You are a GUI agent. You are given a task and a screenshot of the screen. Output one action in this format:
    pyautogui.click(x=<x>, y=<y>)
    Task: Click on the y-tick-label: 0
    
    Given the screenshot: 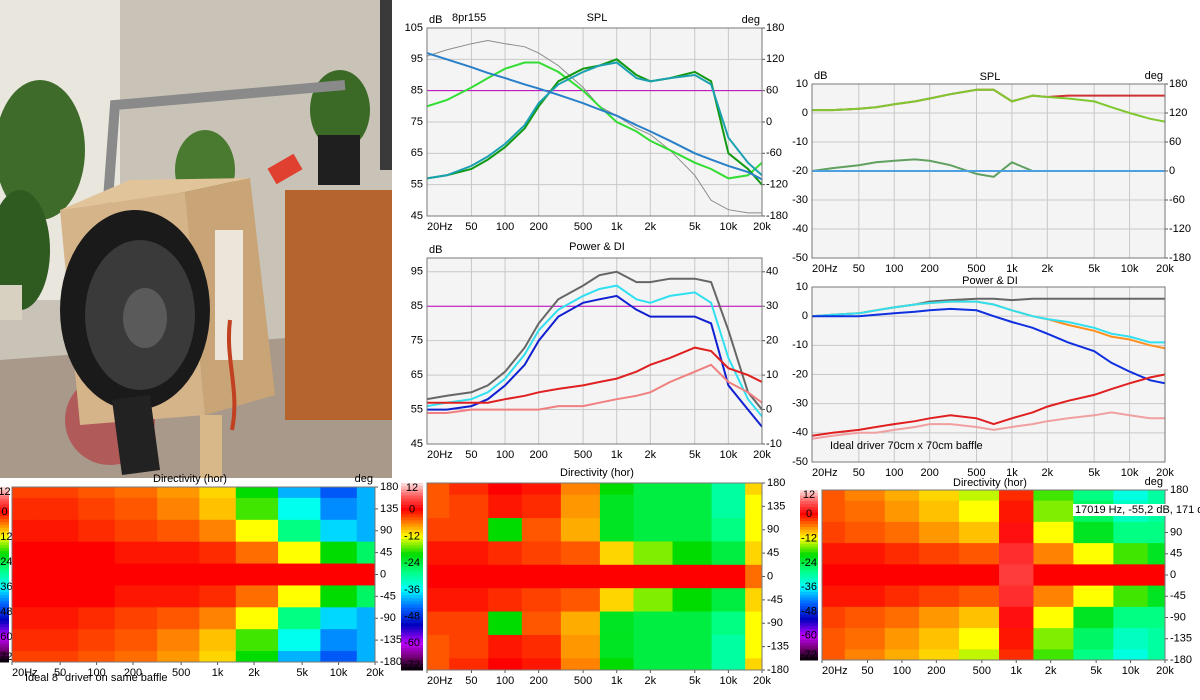 What is the action you would take?
    pyautogui.click(x=1173, y=575)
    